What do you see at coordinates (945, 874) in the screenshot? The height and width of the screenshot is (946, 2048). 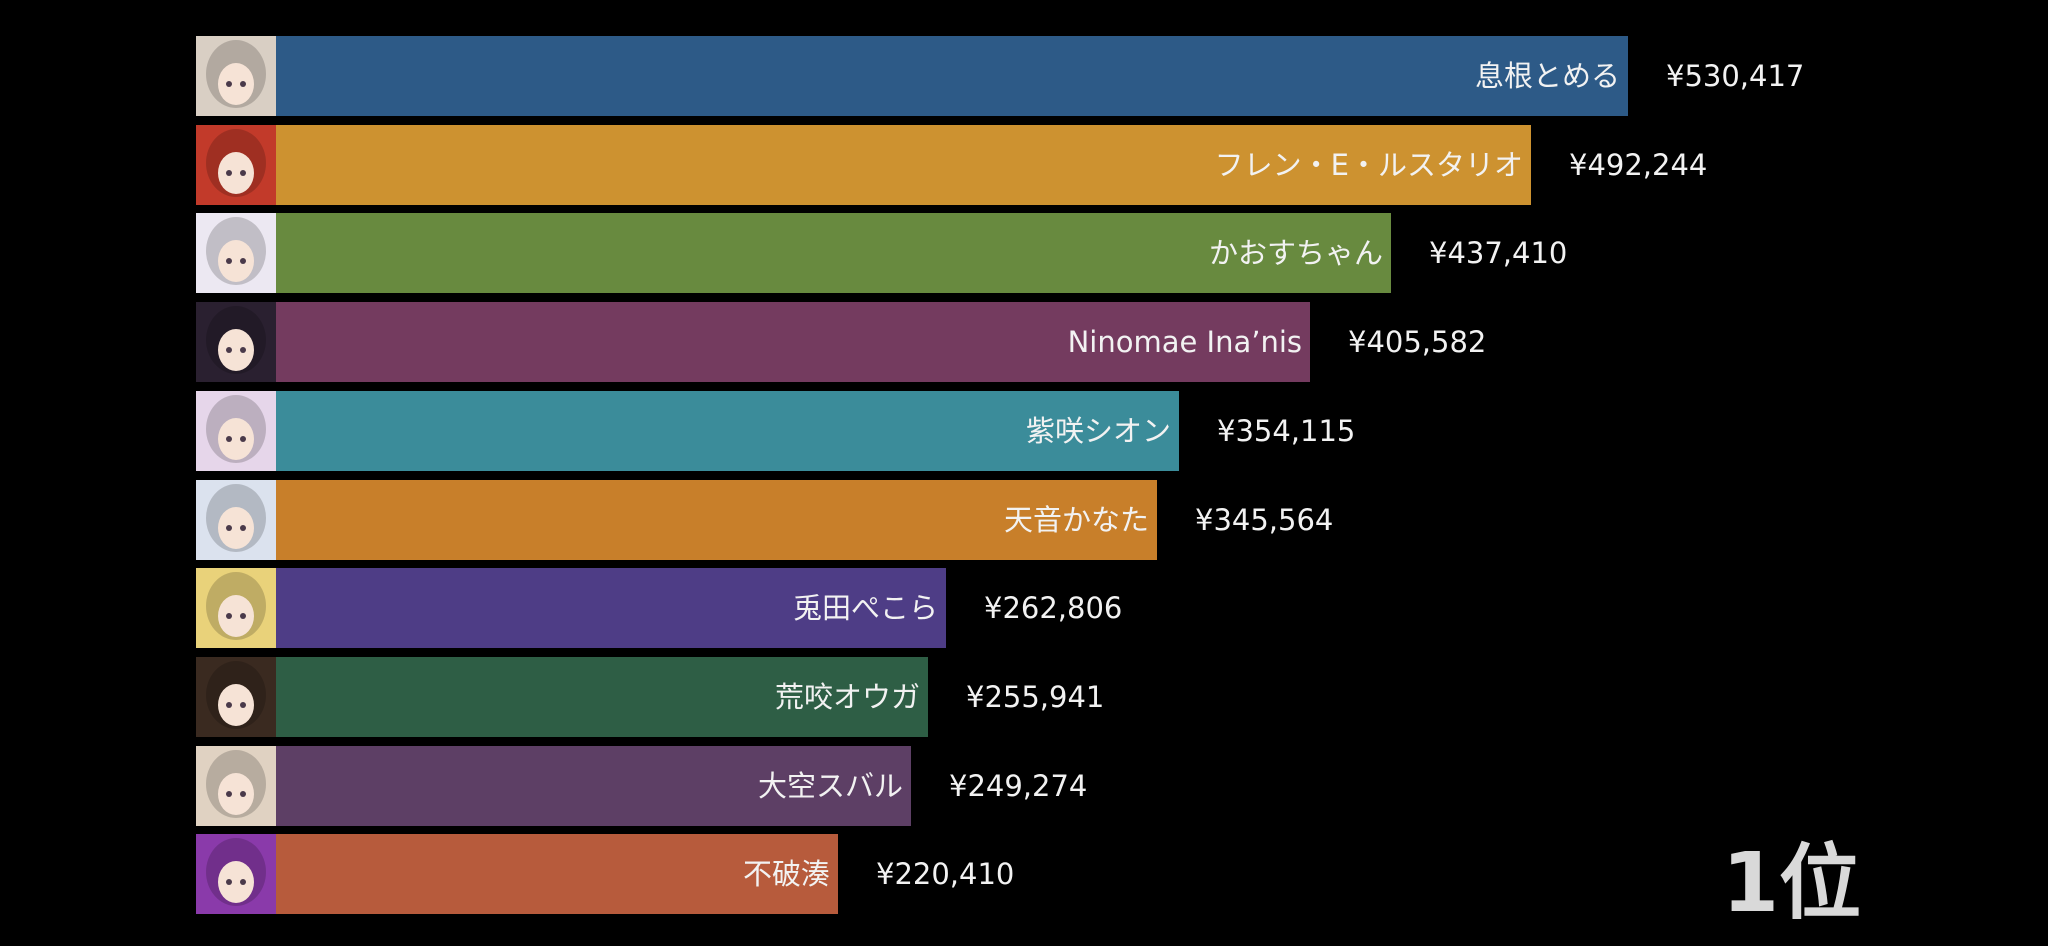 I see `value-label: ¥220,410` at bounding box center [945, 874].